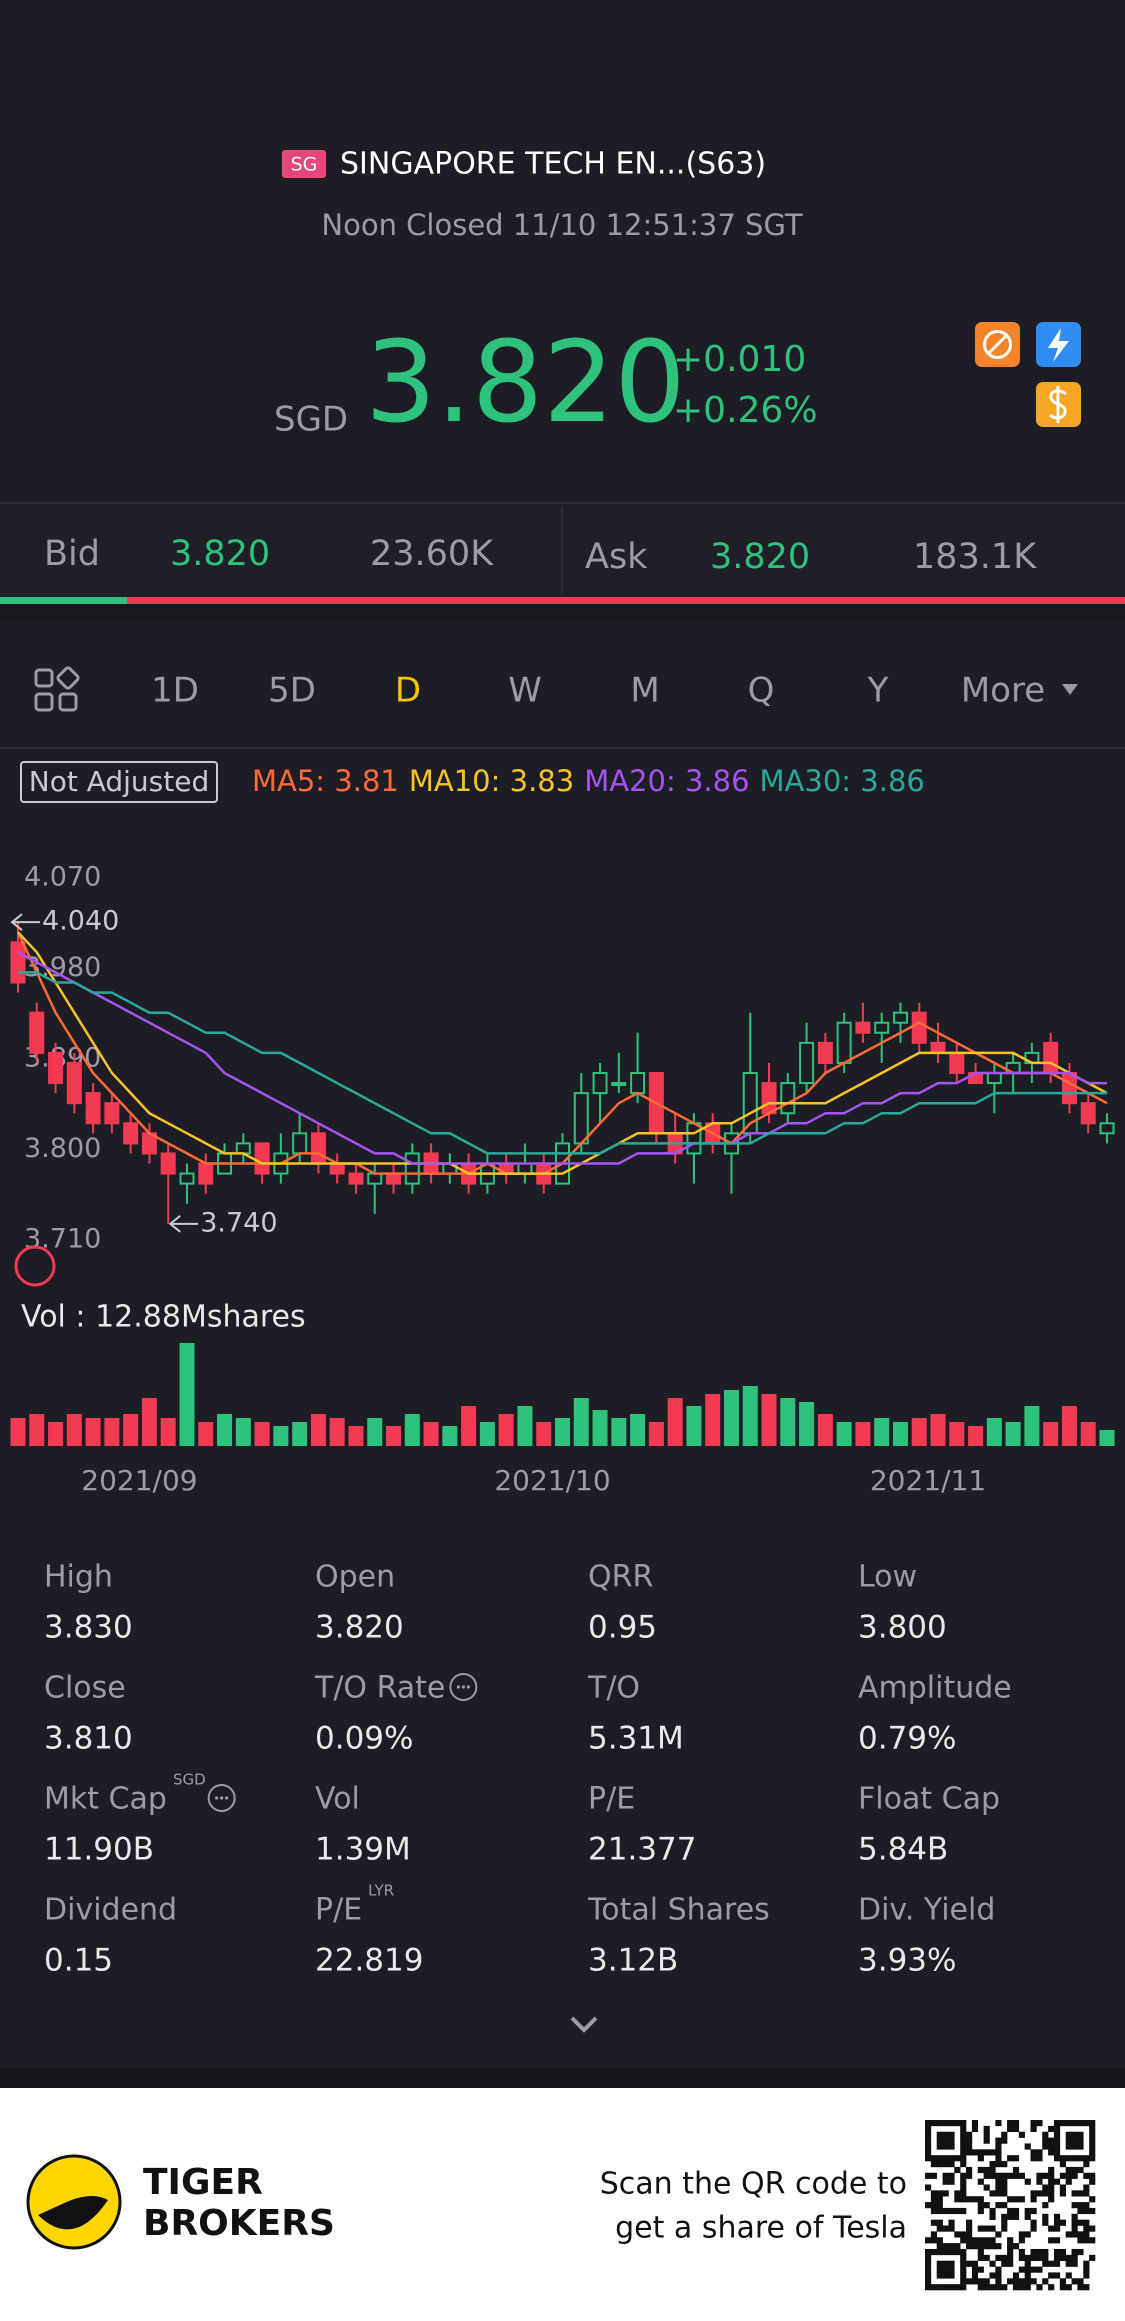 The height and width of the screenshot is (2321, 1125). Describe the element at coordinates (105, 1799) in the screenshot. I see `stat-label: Mkt Cap` at that location.